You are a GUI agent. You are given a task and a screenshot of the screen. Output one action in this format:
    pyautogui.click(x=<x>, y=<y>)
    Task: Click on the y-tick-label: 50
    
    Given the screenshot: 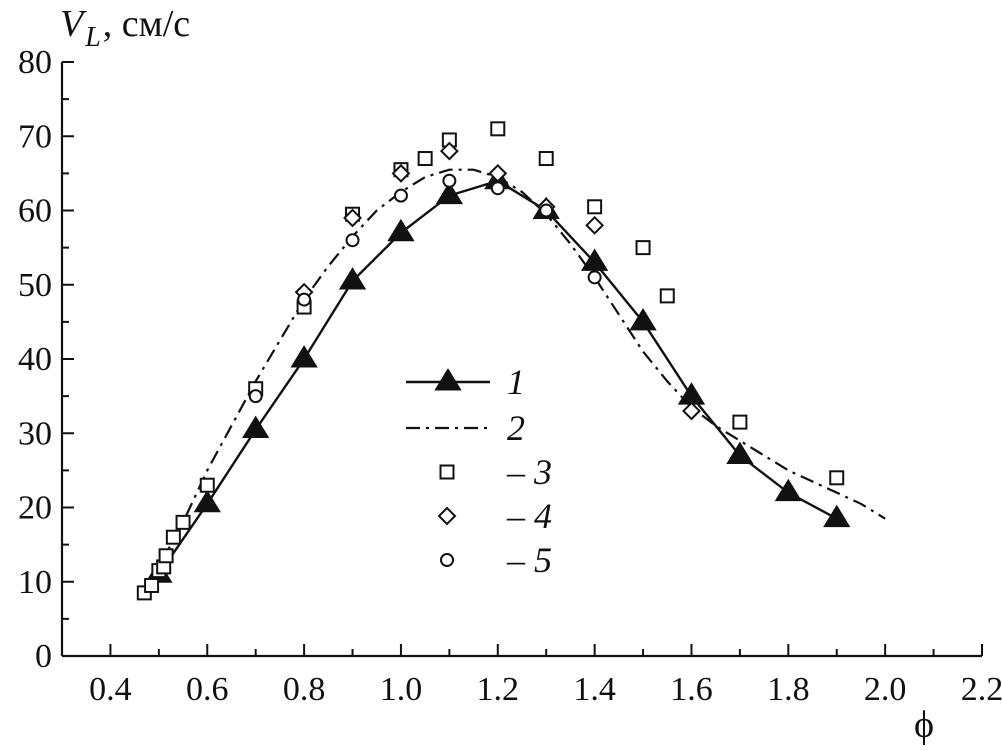 What is the action you would take?
    pyautogui.click(x=35, y=285)
    